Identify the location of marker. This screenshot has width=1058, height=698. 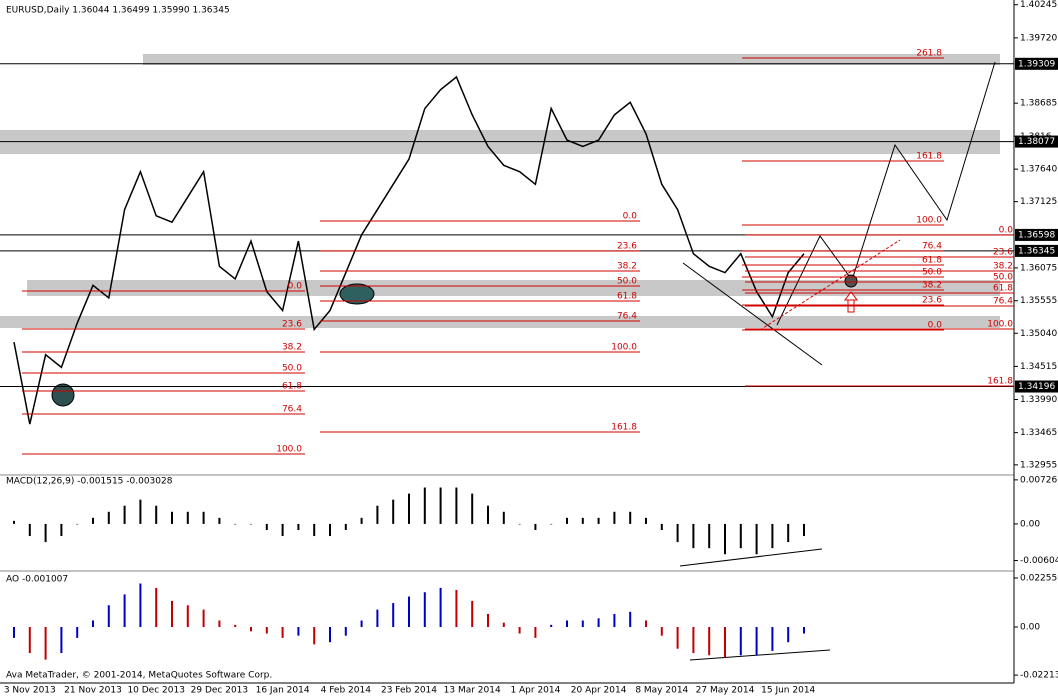
(357, 294).